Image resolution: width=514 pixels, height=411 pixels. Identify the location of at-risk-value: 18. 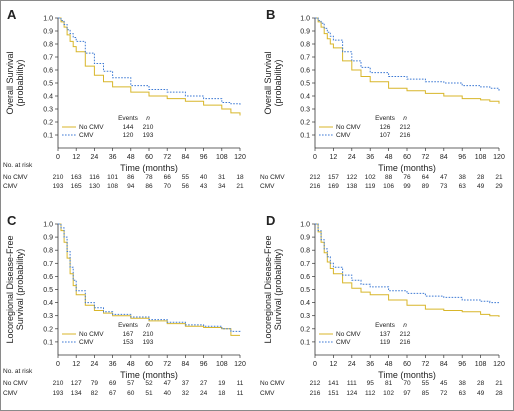
(240, 177).